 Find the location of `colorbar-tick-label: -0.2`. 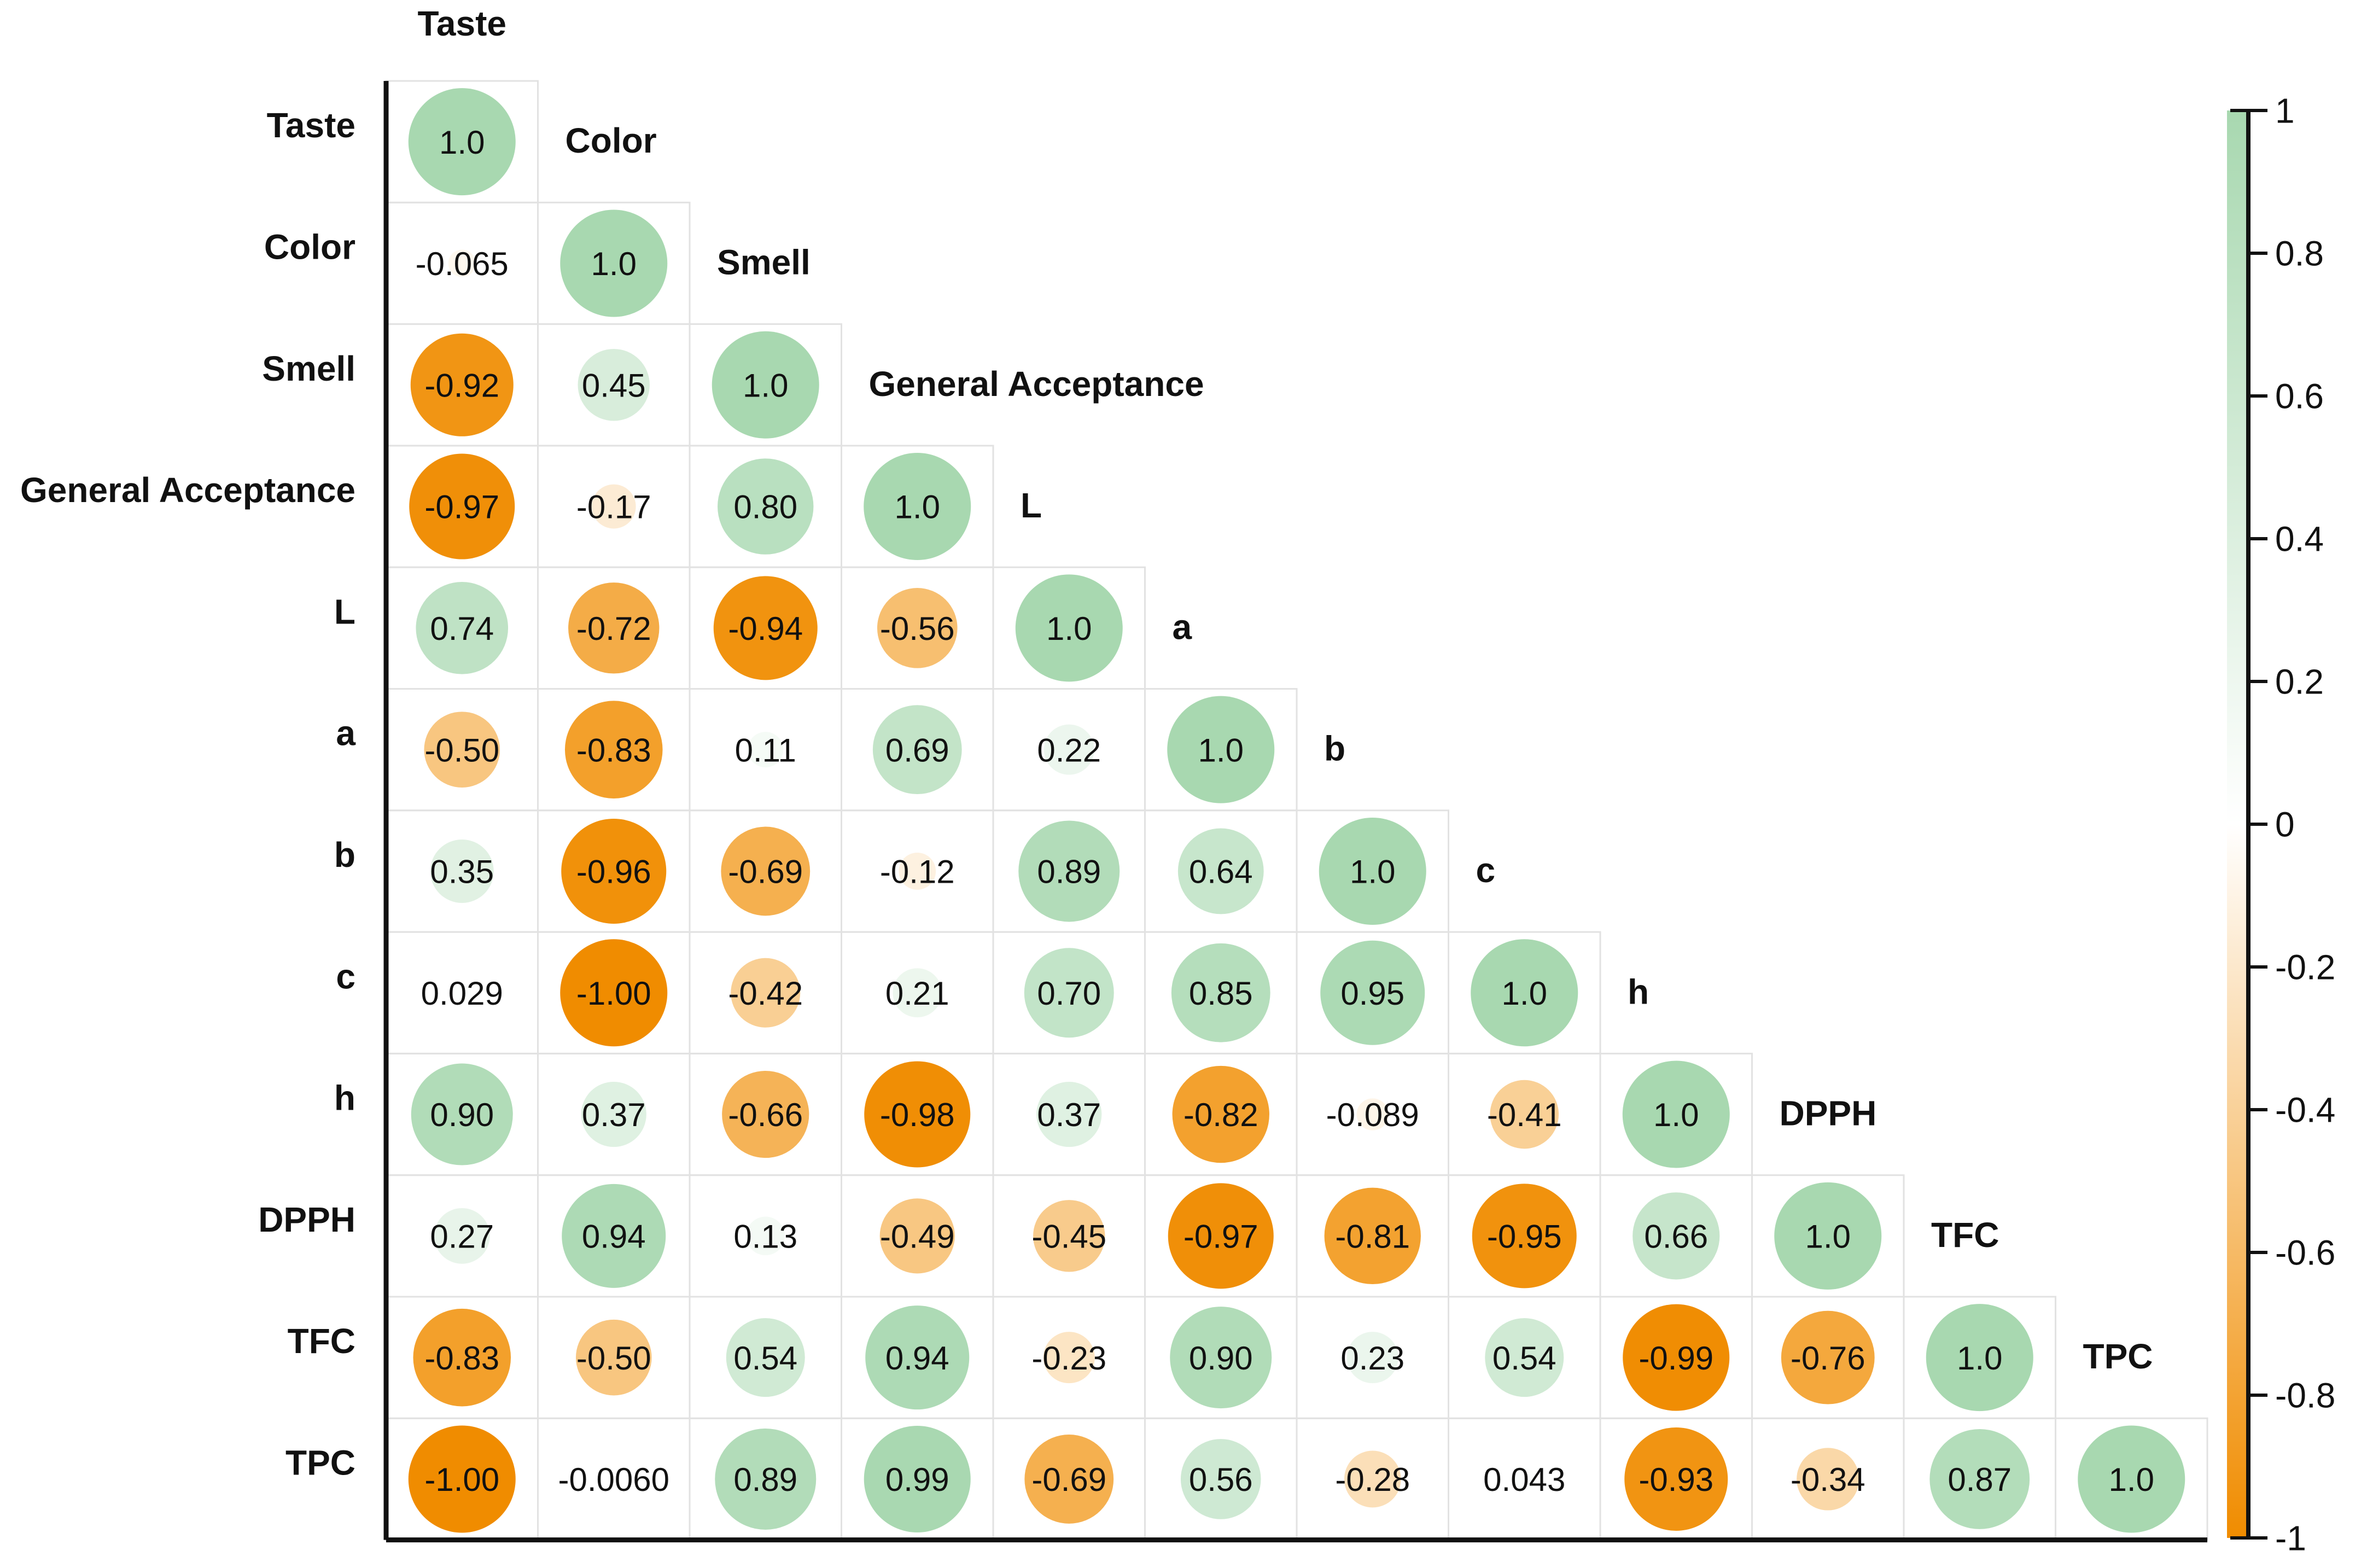

colorbar-tick-label: -0.2 is located at coordinates (2305, 967).